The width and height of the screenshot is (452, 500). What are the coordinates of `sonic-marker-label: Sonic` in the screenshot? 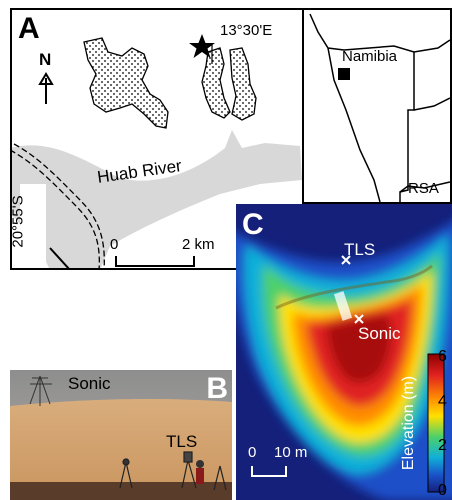 It's located at (379, 333).